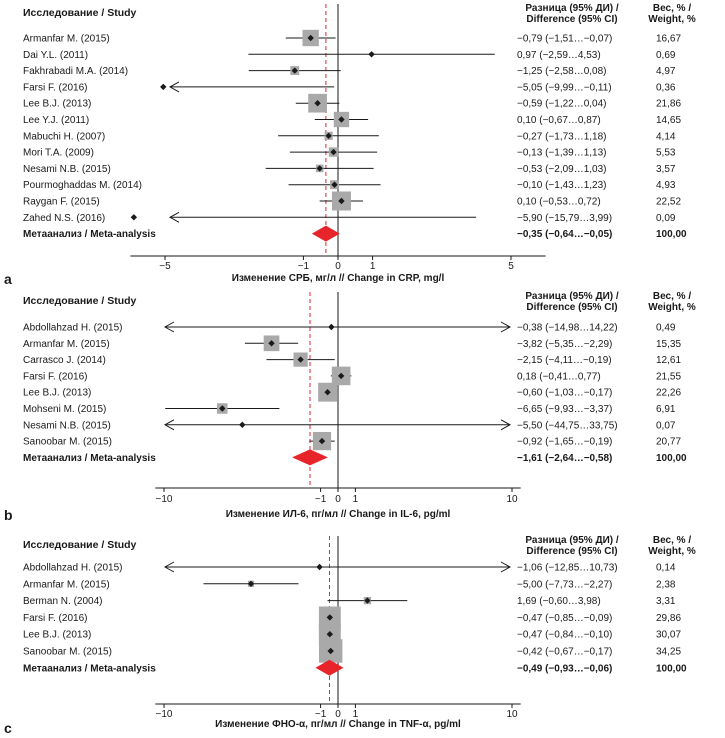  Describe the element at coordinates (666, 153) in the screenshot. I see `study-weight: 5,53` at that location.